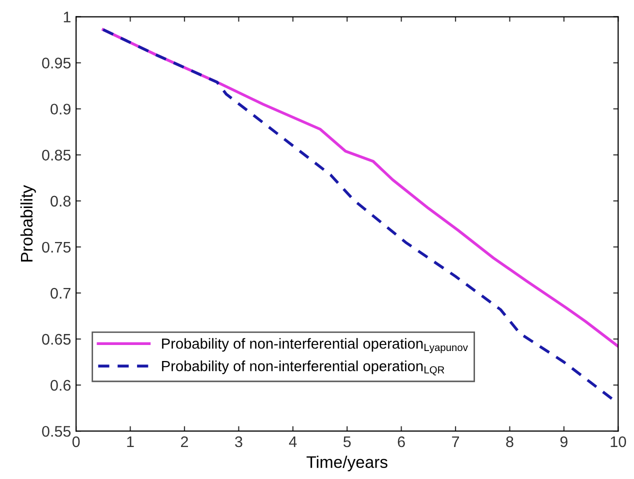  I want to click on x-tick-label: 8, so click(510, 442).